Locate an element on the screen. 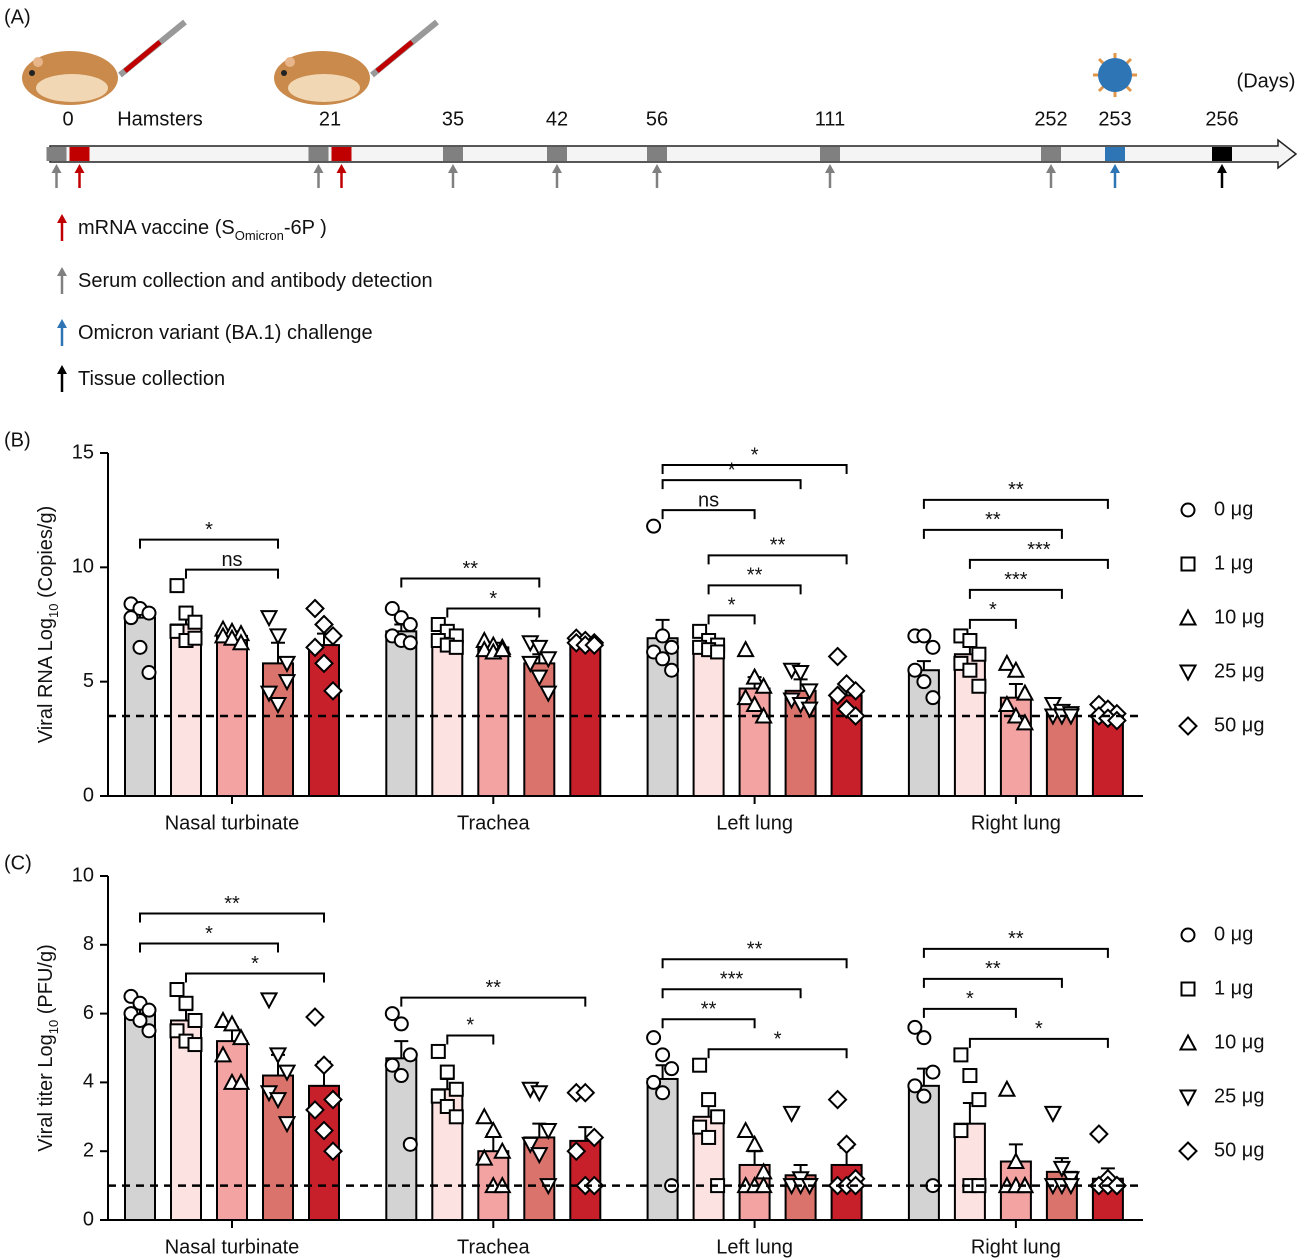 This screenshot has height=1260, width=1300. legend-label: 50 μg is located at coordinates (1239, 725).